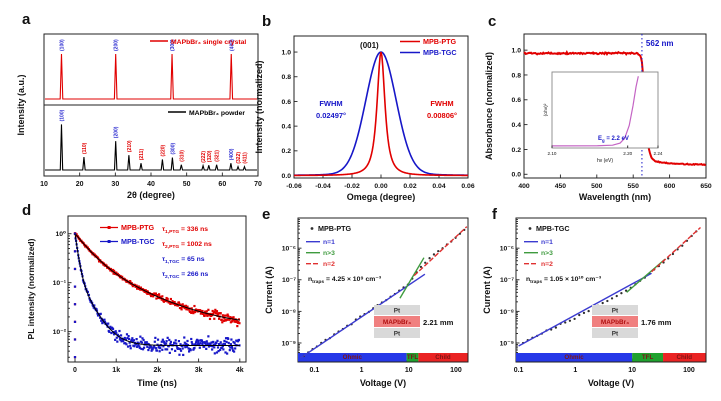 The height and width of the screenshot is (401, 721). Describe the element at coordinates (441, 103) in the screenshot. I see `fwhm-label: FWHM` at that location.